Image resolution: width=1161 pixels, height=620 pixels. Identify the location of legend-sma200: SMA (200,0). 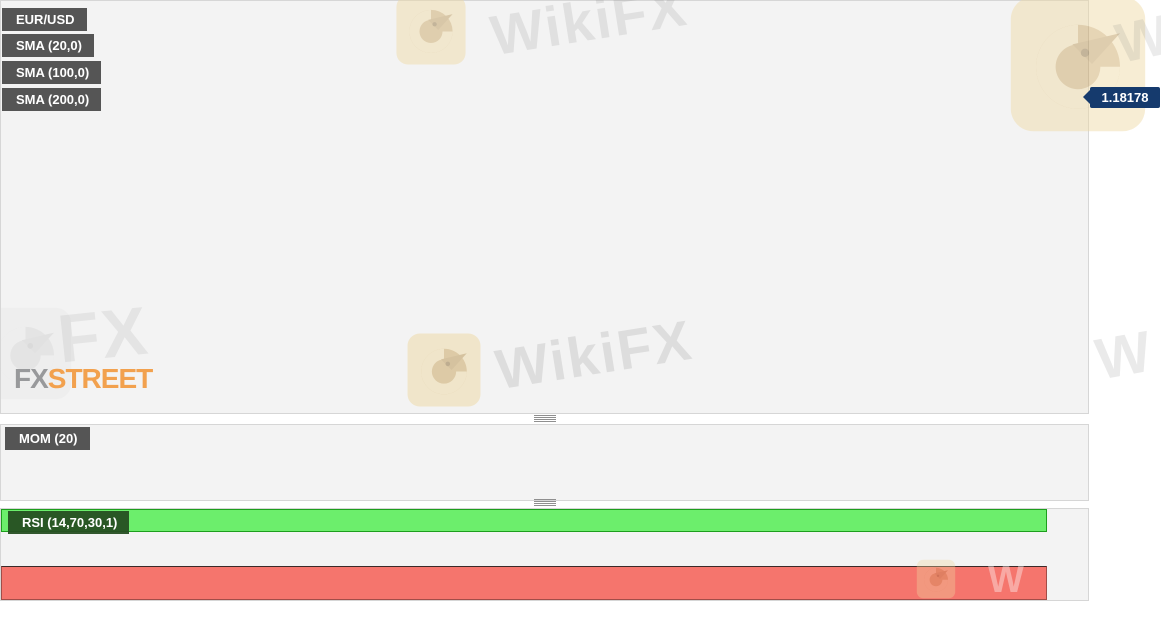
(52, 99).